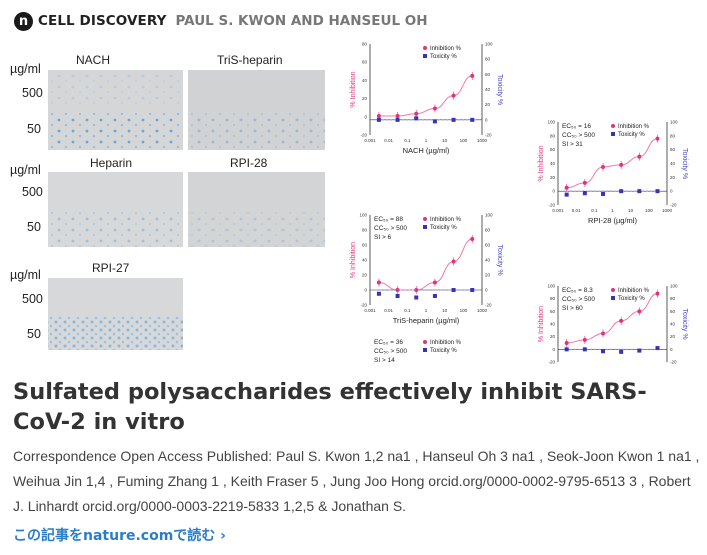 The image size is (707, 555). Describe the element at coordinates (365, 245) in the screenshot. I see `chart-2-ytick: 60` at that location.